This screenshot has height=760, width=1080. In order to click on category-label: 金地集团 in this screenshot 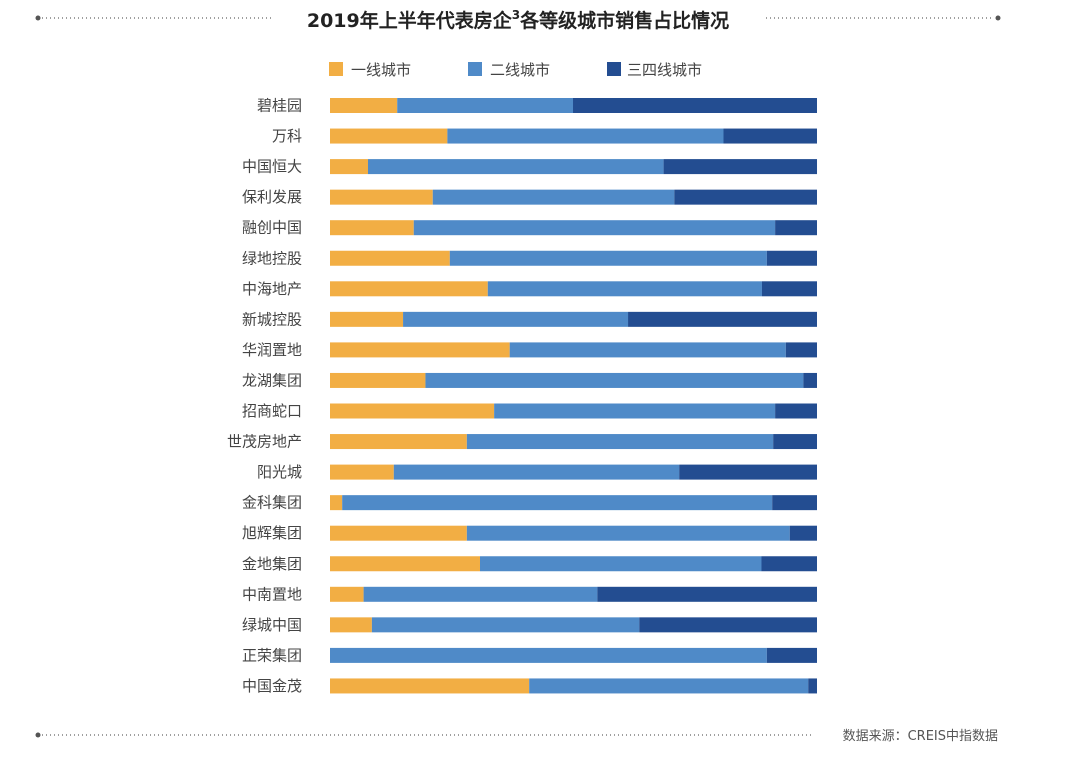, I will do `click(272, 564)`.